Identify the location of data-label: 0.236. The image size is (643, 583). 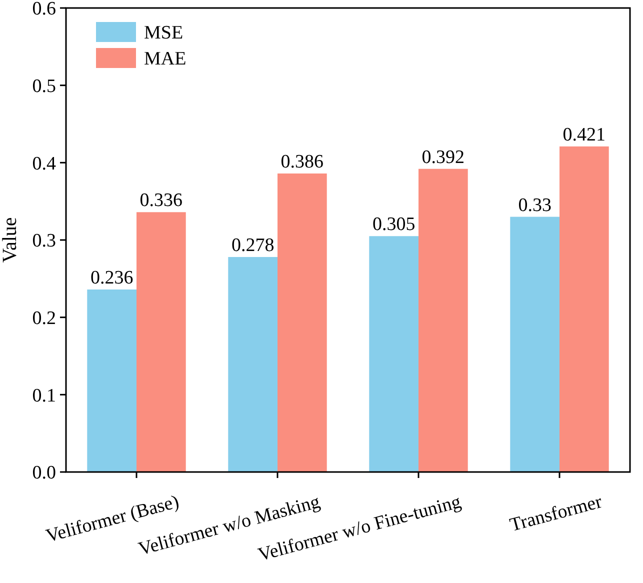
(112, 277).